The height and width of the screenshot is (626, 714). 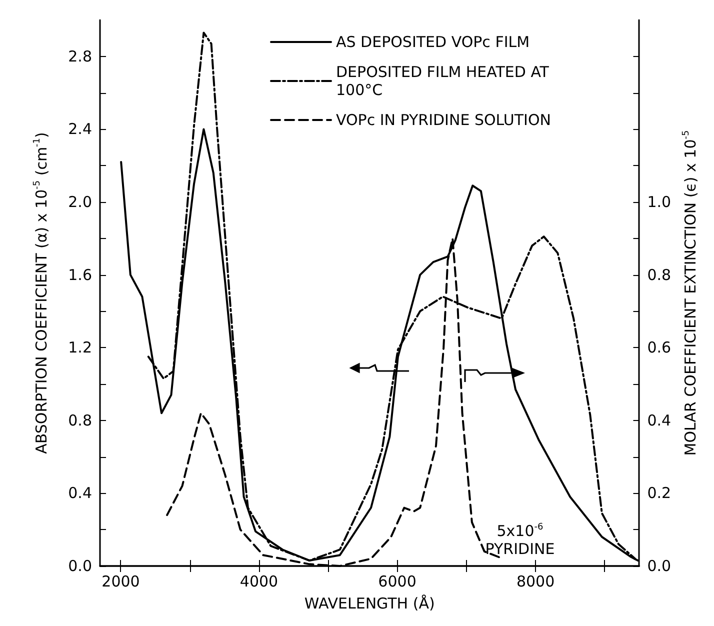 What do you see at coordinates (80, 129) in the screenshot?
I see `y-tick-label: 2.4` at bounding box center [80, 129].